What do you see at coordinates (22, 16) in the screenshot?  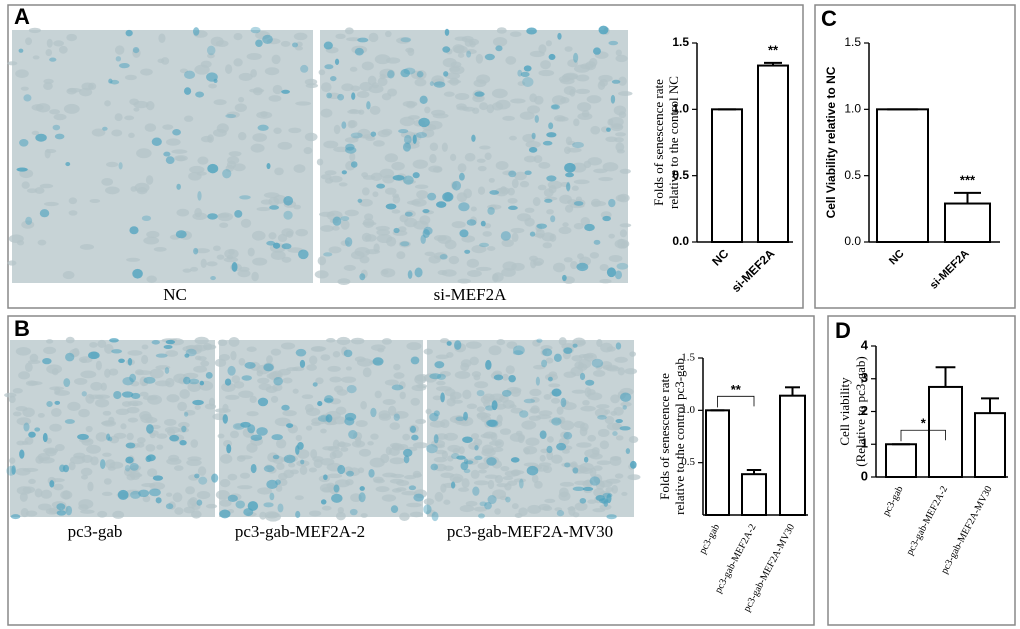 I see `panel-label: A` at bounding box center [22, 16].